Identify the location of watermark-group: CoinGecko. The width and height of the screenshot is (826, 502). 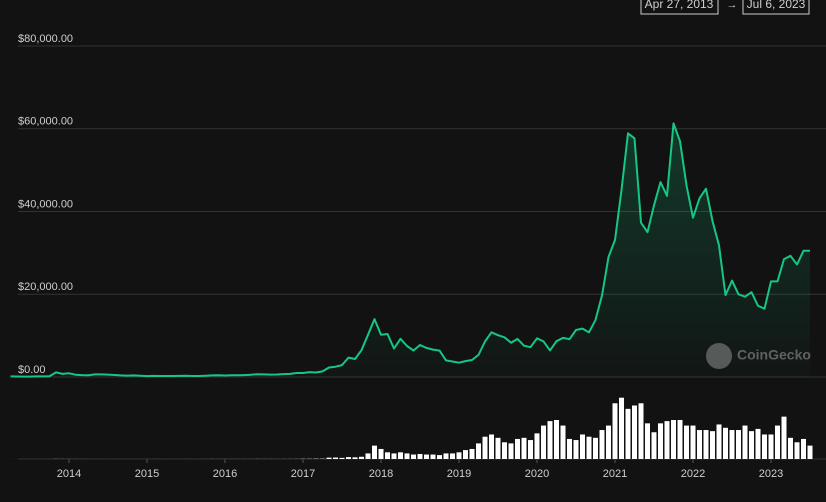
(758, 356).